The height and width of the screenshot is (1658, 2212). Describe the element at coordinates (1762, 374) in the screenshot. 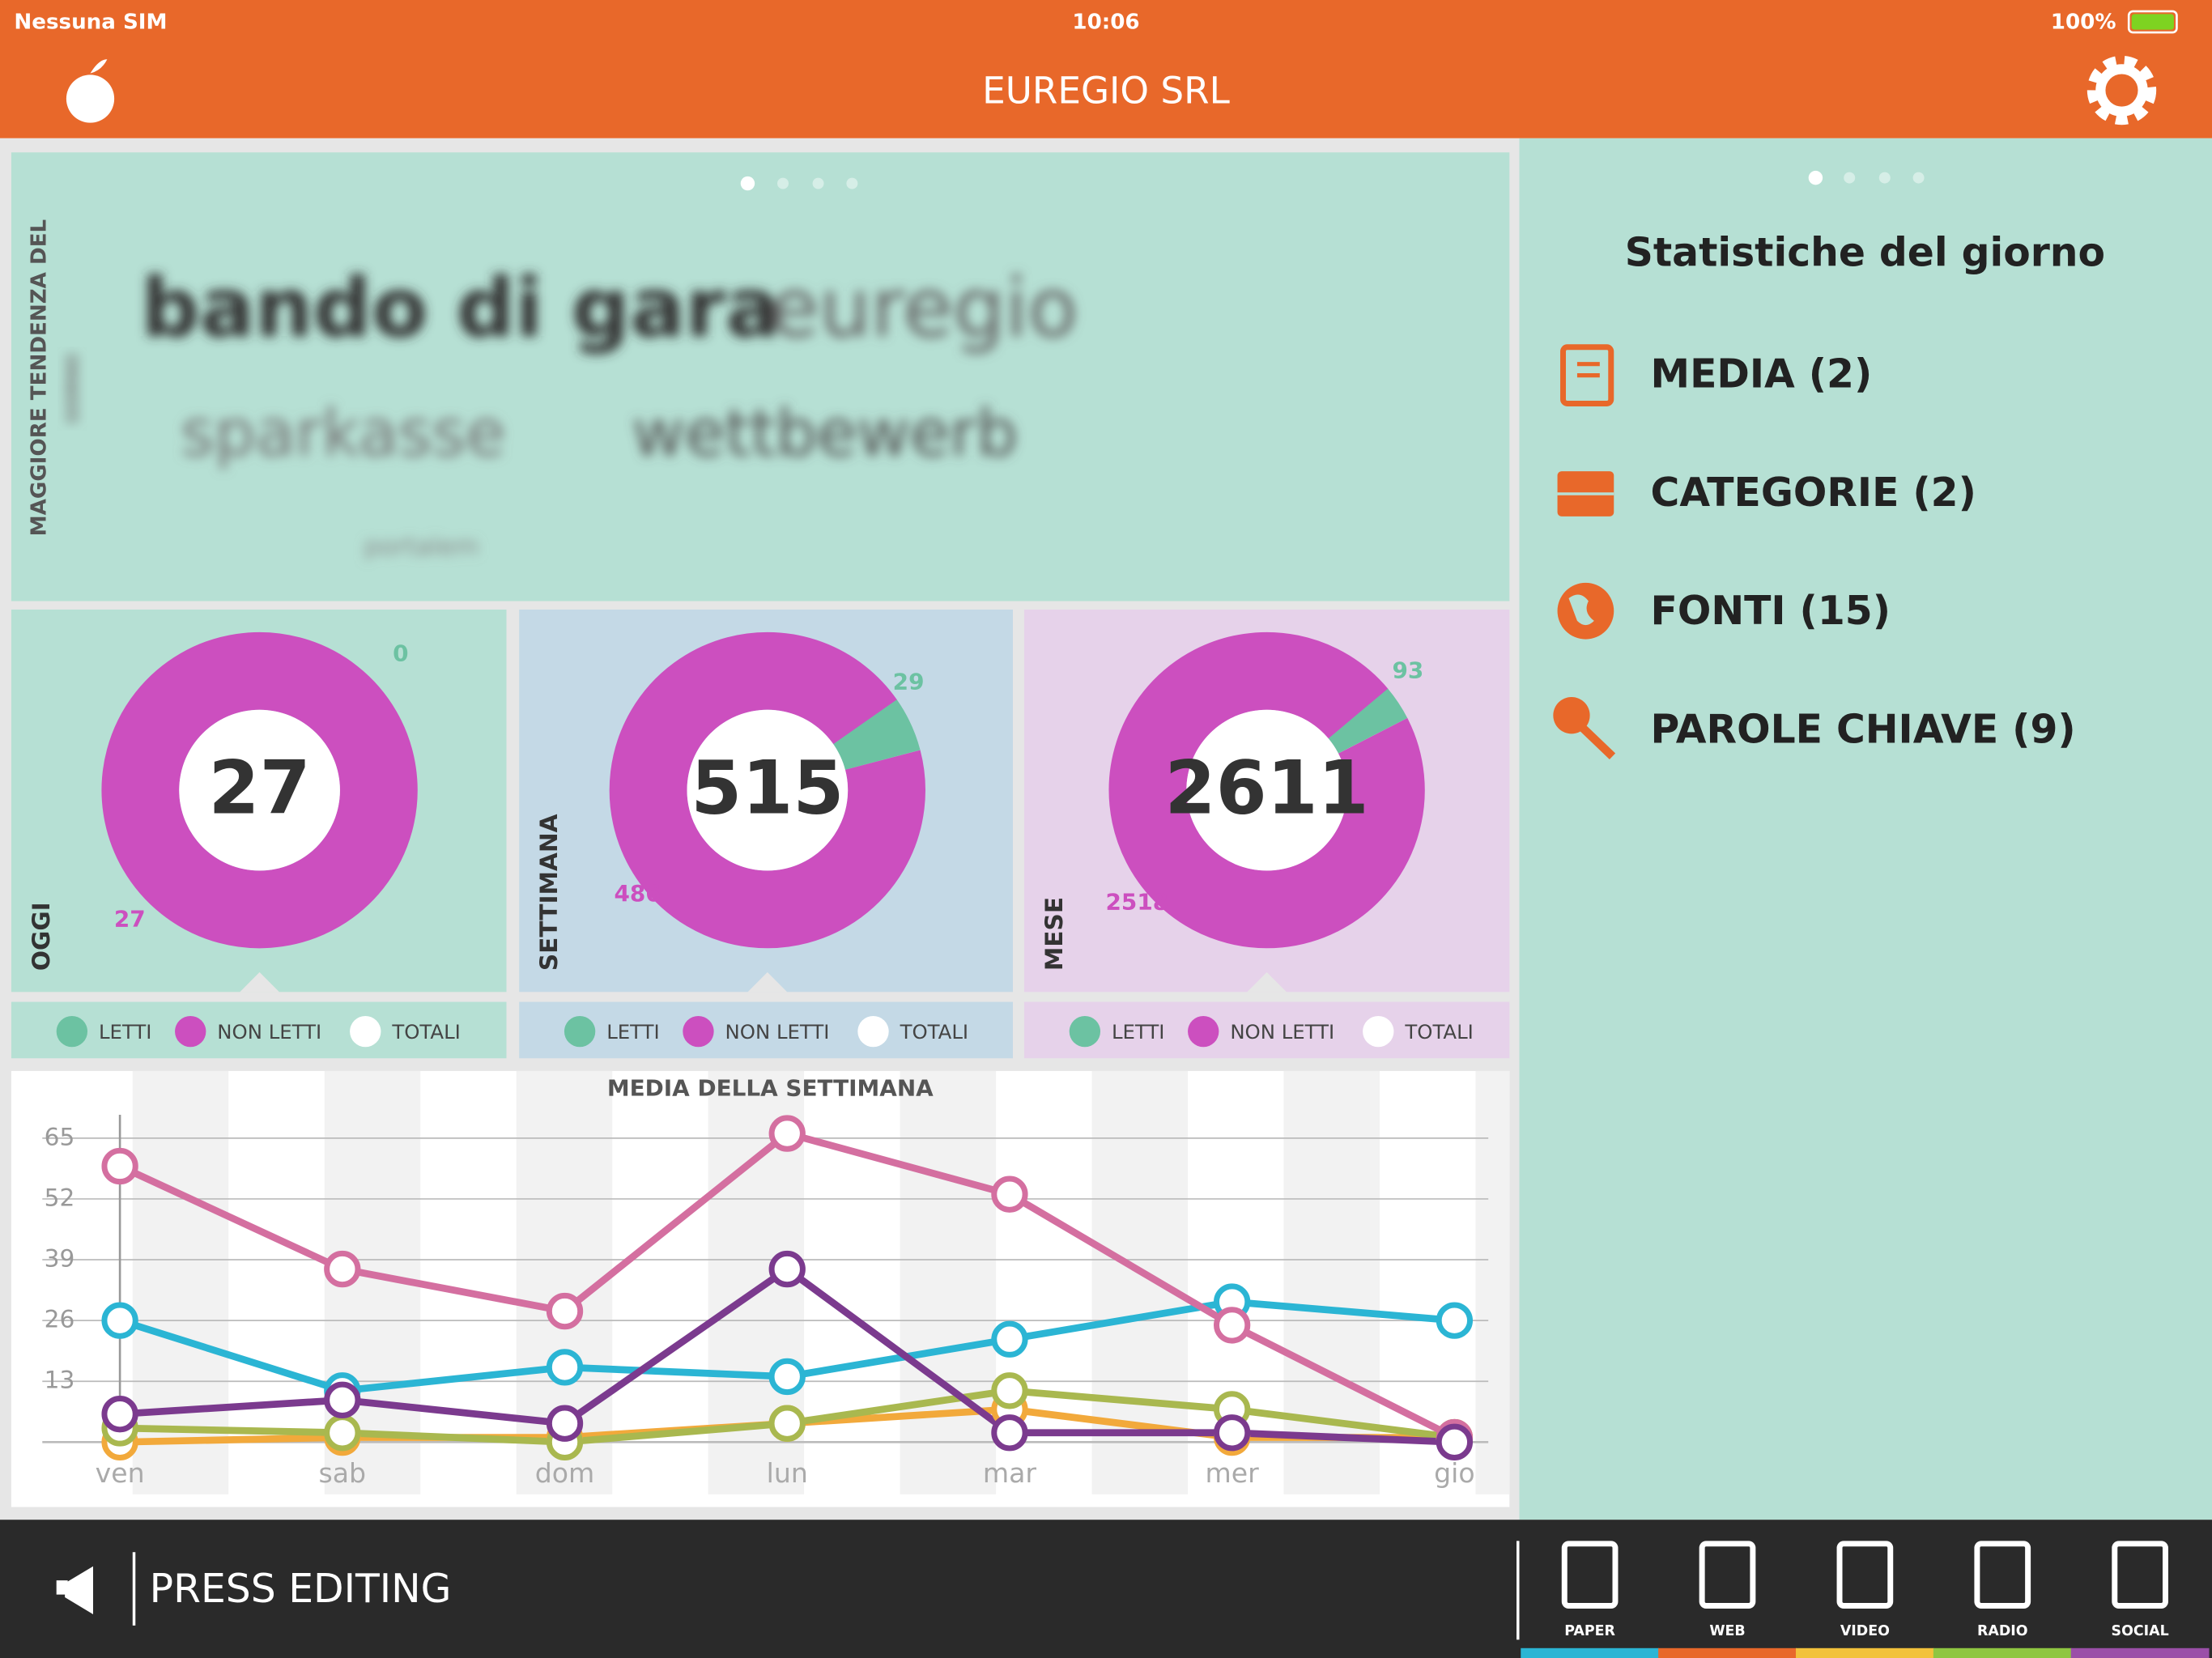

I see `sidebar-item: MEDIA (2)` at that location.